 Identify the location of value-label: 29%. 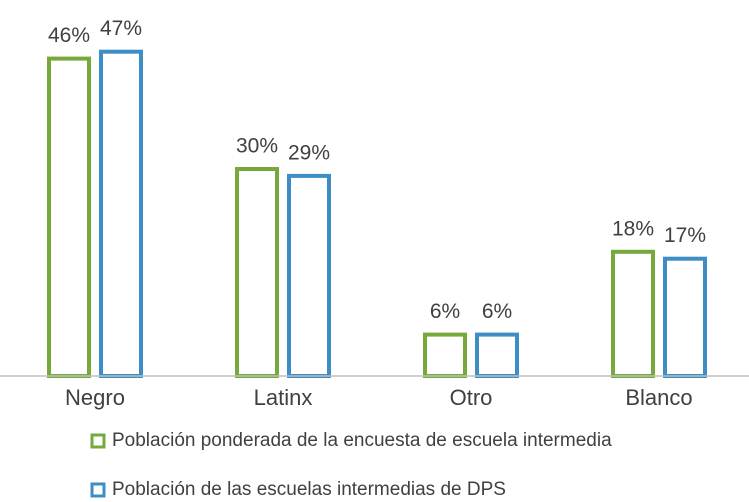
(309, 152).